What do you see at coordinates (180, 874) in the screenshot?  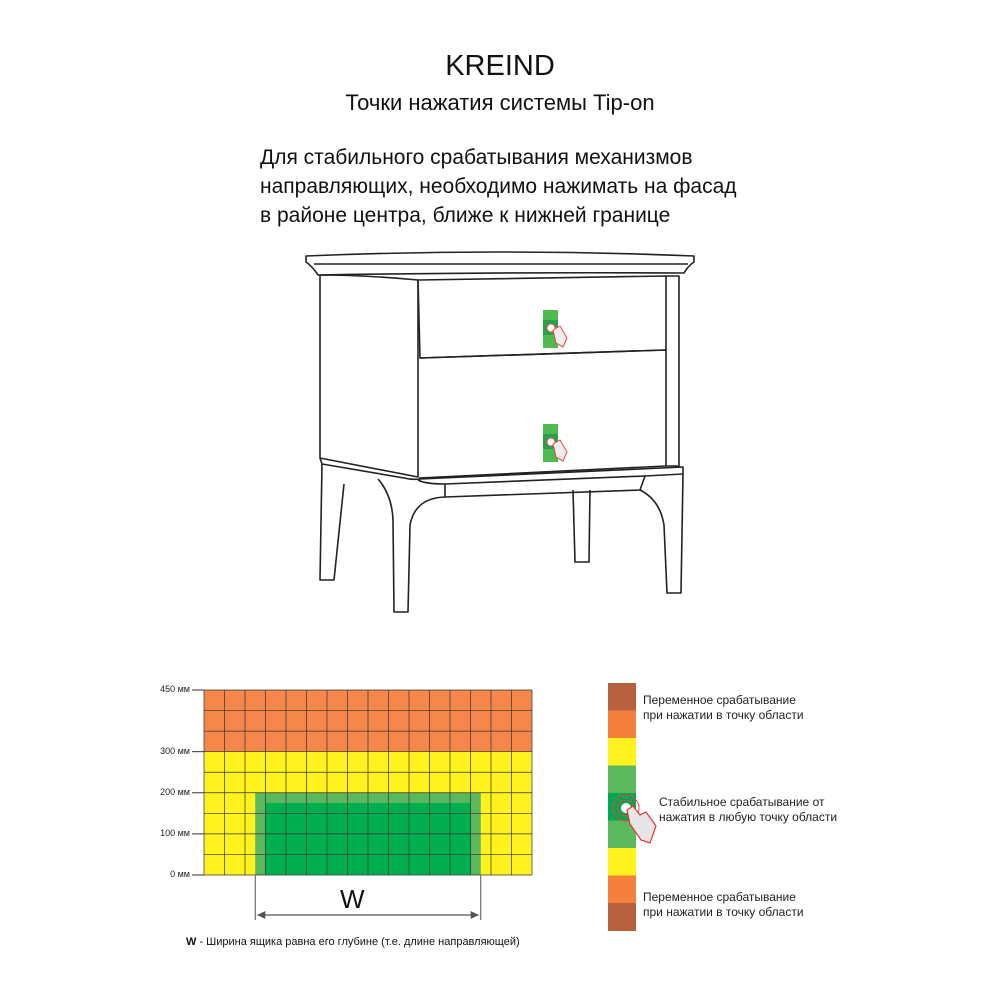 I see `y-label: 0 мм` at bounding box center [180, 874].